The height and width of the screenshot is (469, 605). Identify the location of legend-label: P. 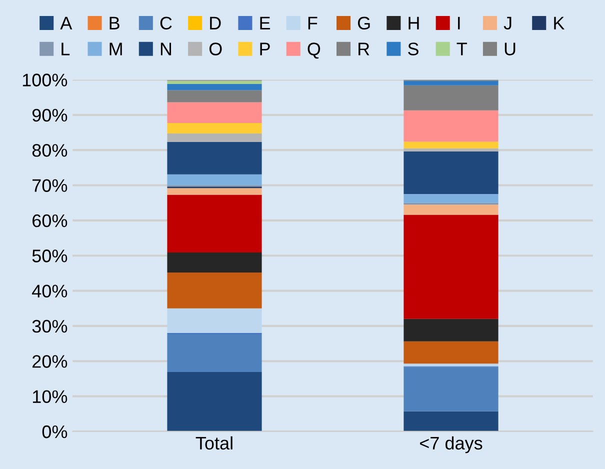
(265, 49).